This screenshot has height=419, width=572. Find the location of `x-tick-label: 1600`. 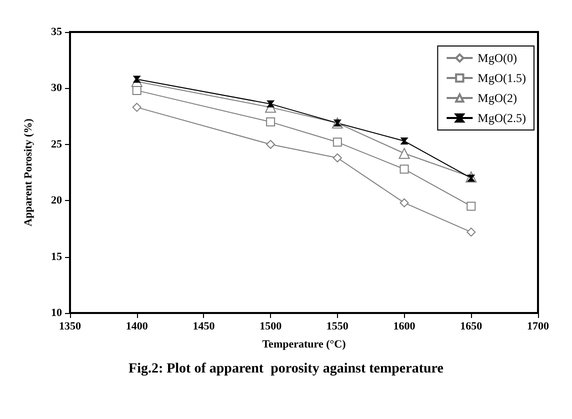

x-tick-label: 1600 is located at coordinates (404, 326).